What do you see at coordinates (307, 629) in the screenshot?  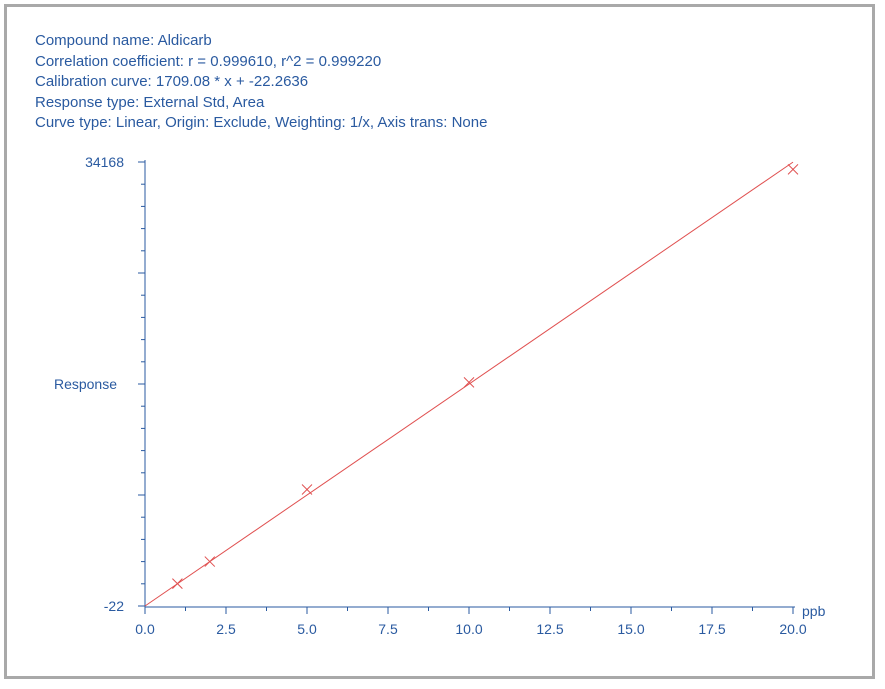 I see `x-tick-label: 5.0` at bounding box center [307, 629].